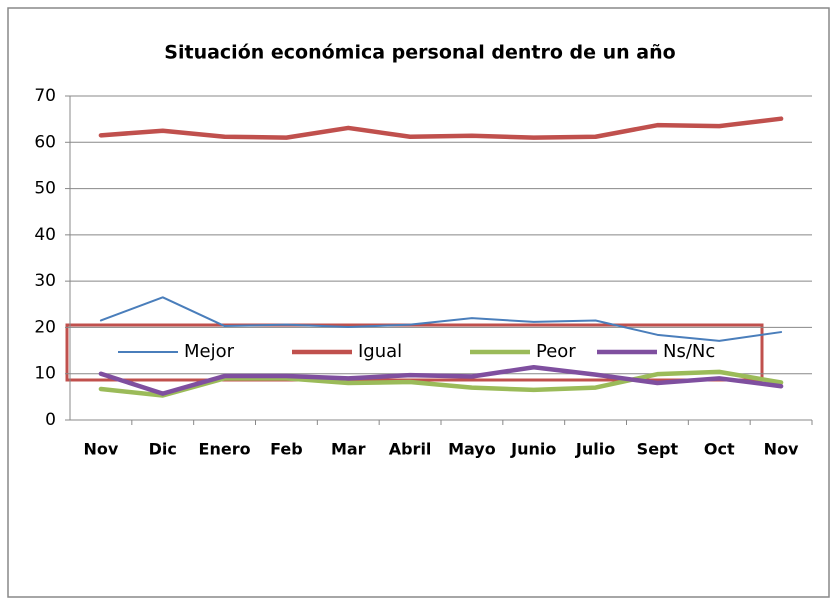 Image resolution: width=838 pixels, height=606 pixels. Describe the element at coordinates (472, 449) in the screenshot. I see `x-tick-label: Mayo` at that location.